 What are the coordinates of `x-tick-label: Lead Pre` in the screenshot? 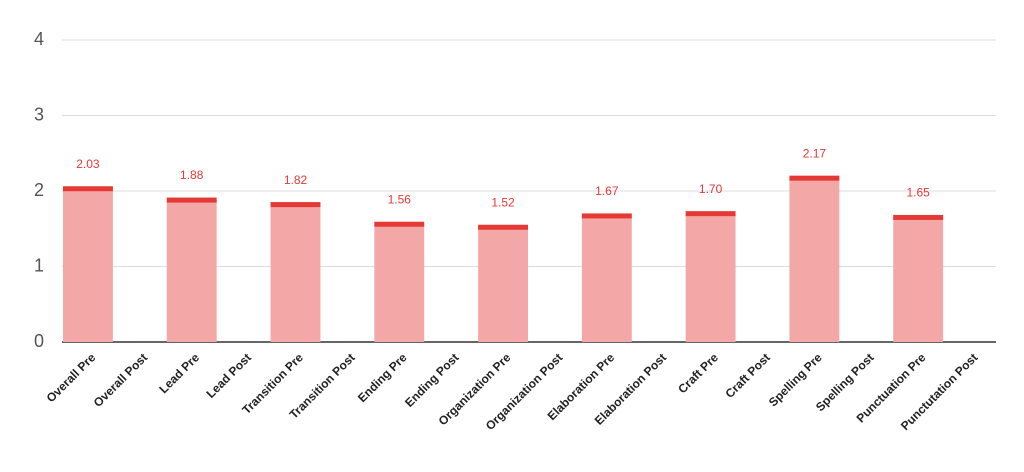 It's located at (179, 373).